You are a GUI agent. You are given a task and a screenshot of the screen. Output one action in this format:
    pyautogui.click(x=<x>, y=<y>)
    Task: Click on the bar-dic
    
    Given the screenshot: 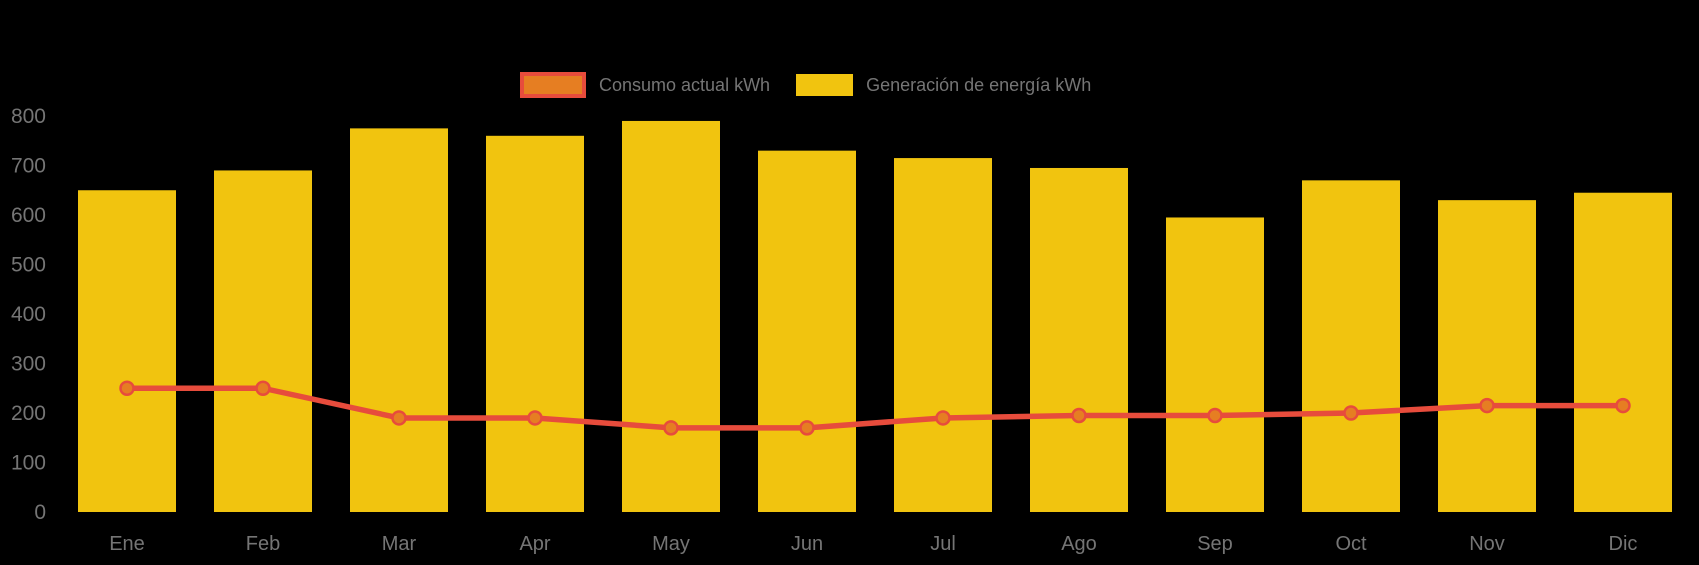 What is the action you would take?
    pyautogui.click(x=1623, y=352)
    